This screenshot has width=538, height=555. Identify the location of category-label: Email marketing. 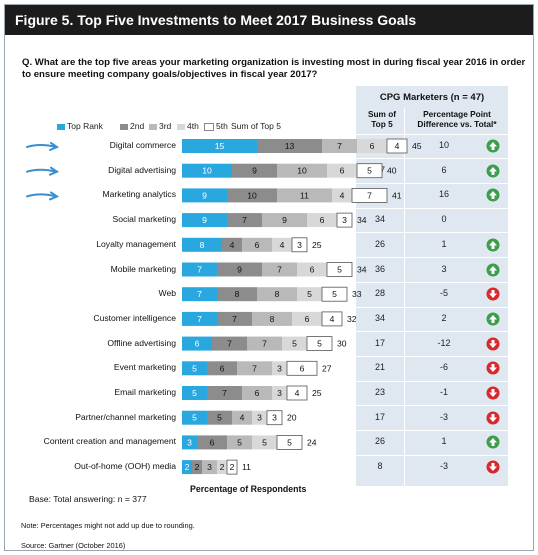
(145, 392).